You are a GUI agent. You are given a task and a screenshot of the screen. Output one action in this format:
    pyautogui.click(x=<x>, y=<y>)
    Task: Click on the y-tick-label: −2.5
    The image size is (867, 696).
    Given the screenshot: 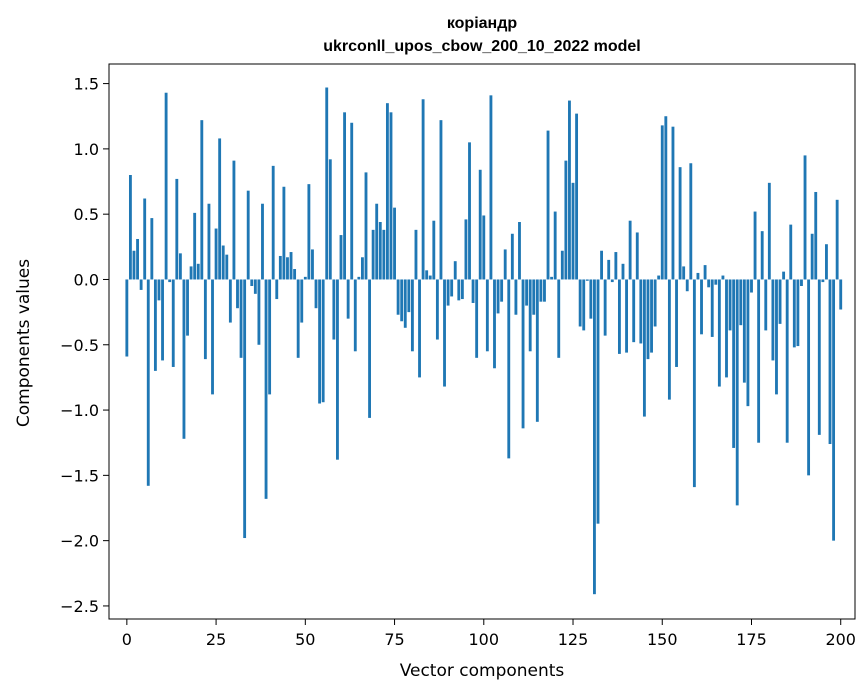 What is the action you would take?
    pyautogui.click(x=79, y=606)
    